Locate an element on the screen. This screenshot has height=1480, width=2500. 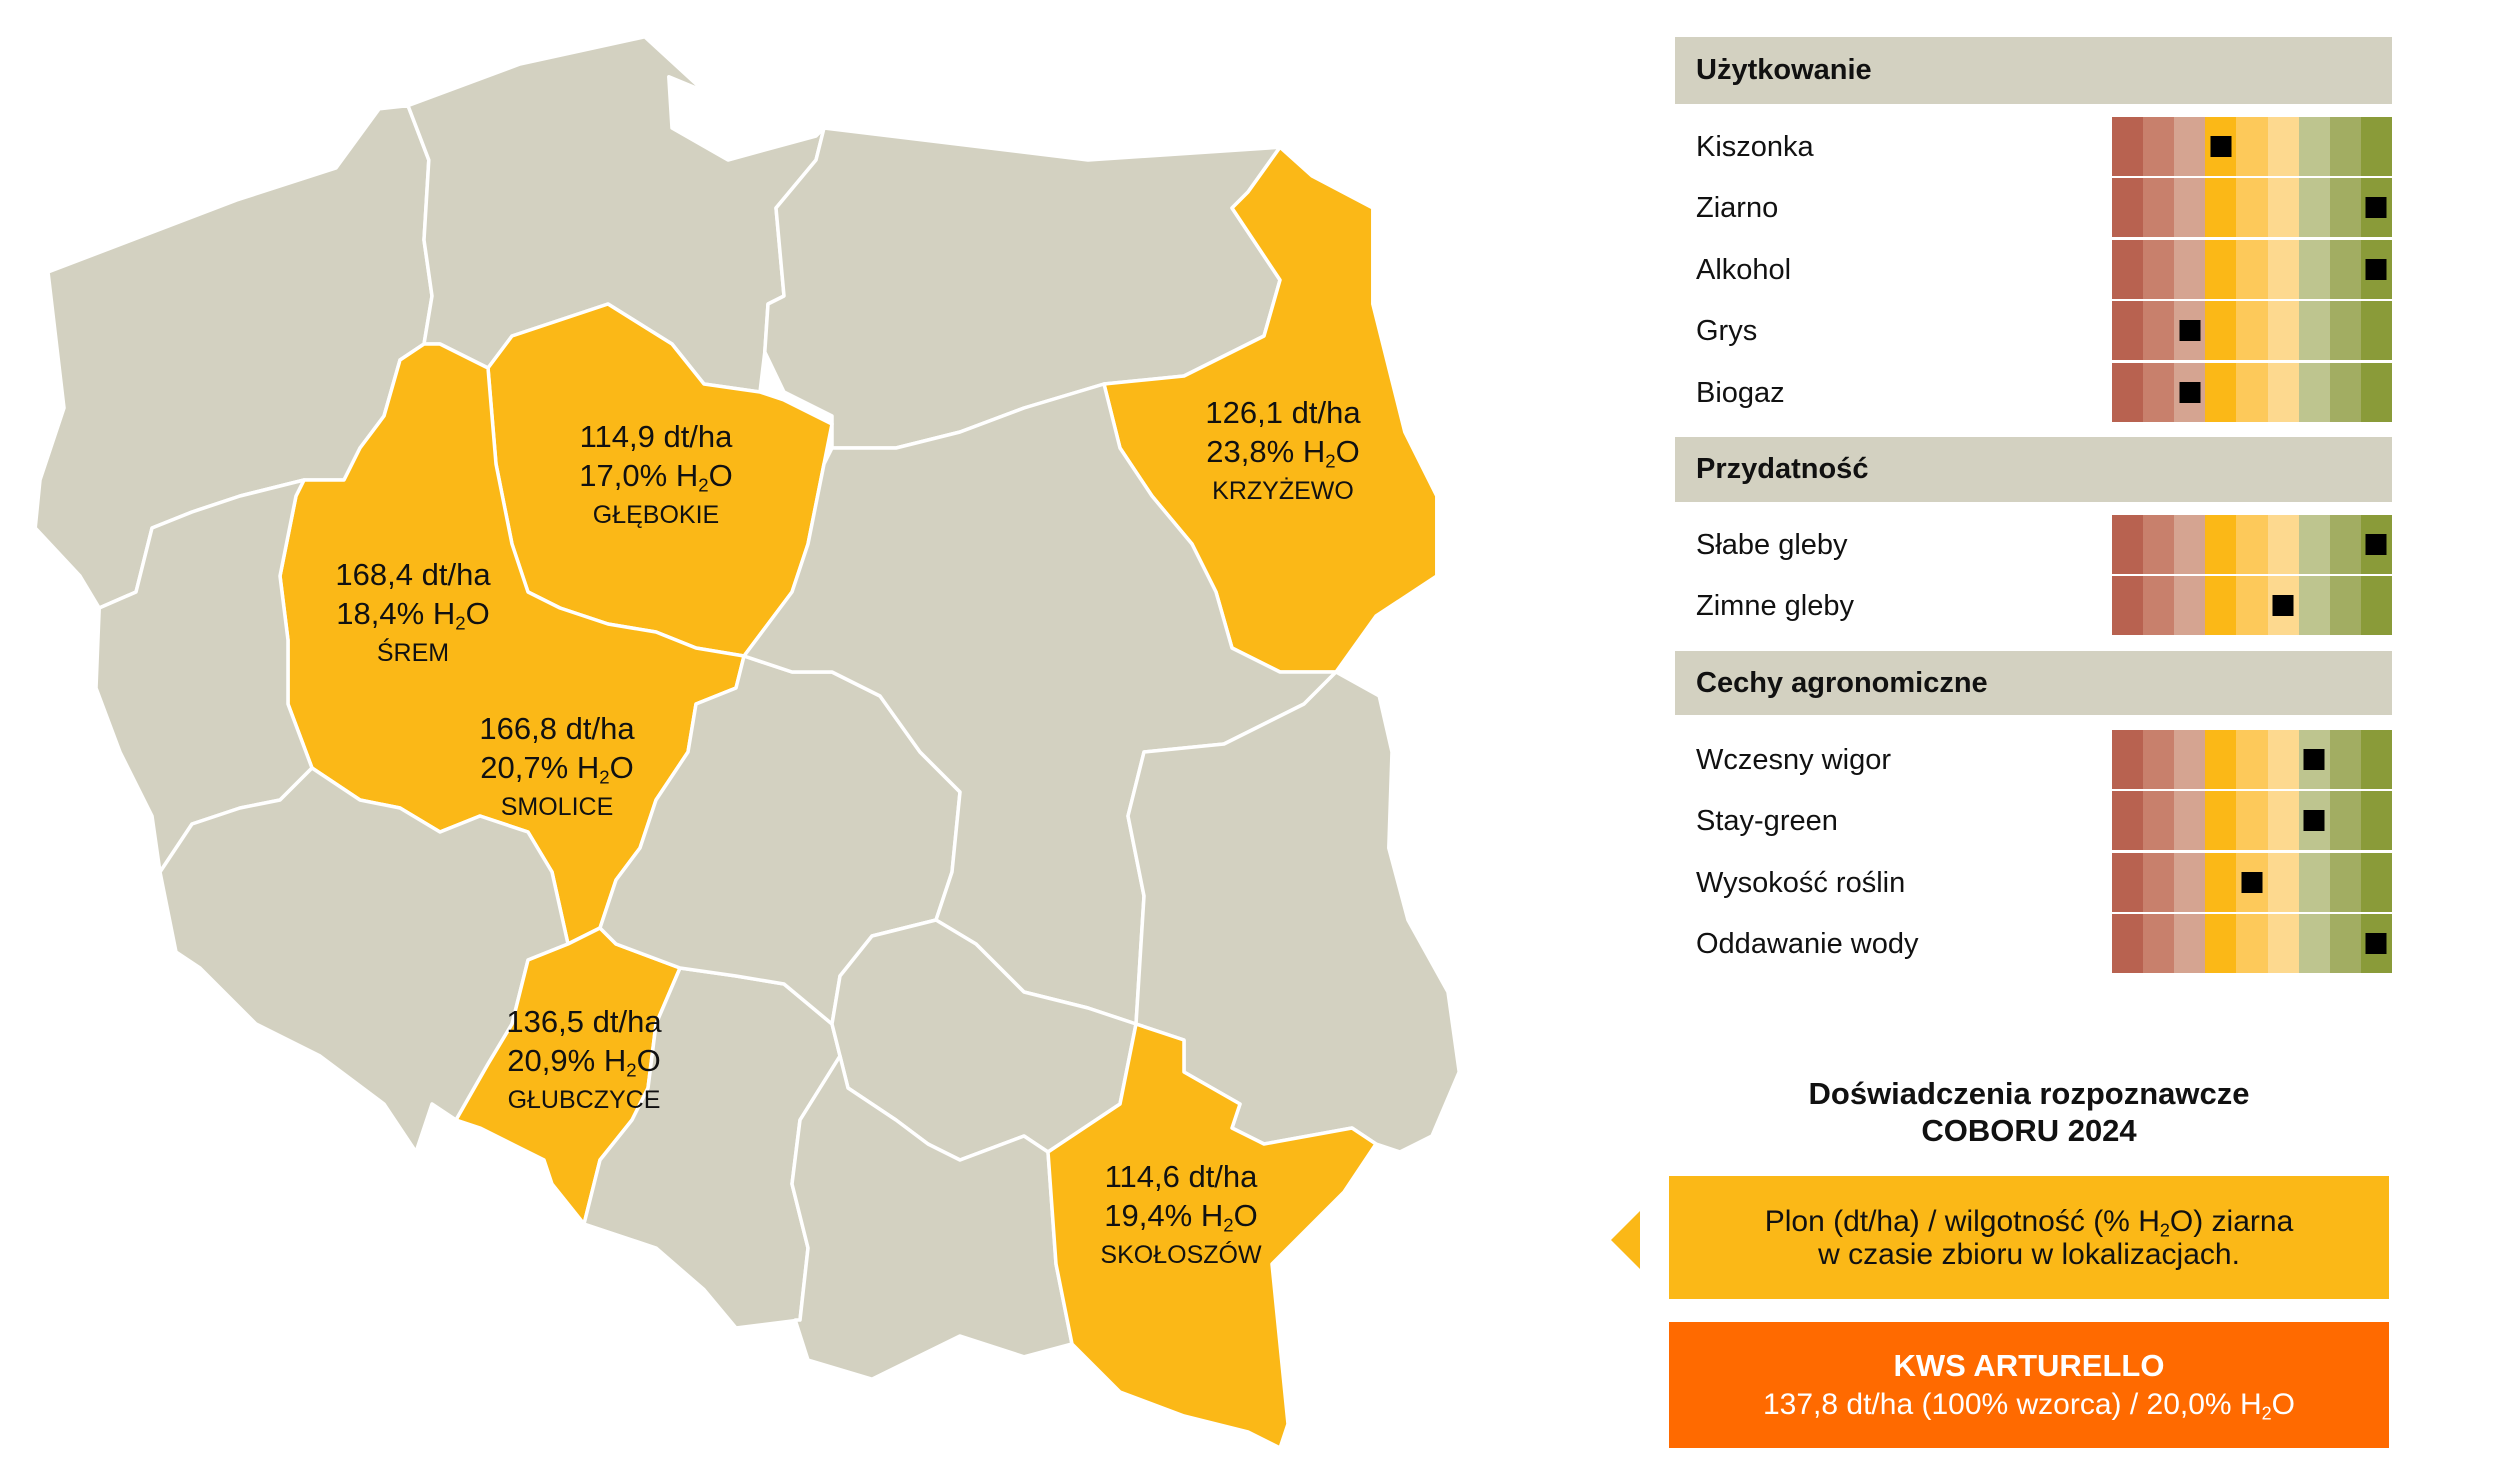
yield-value: 166,8 dt/ha is located at coordinates (557, 728).